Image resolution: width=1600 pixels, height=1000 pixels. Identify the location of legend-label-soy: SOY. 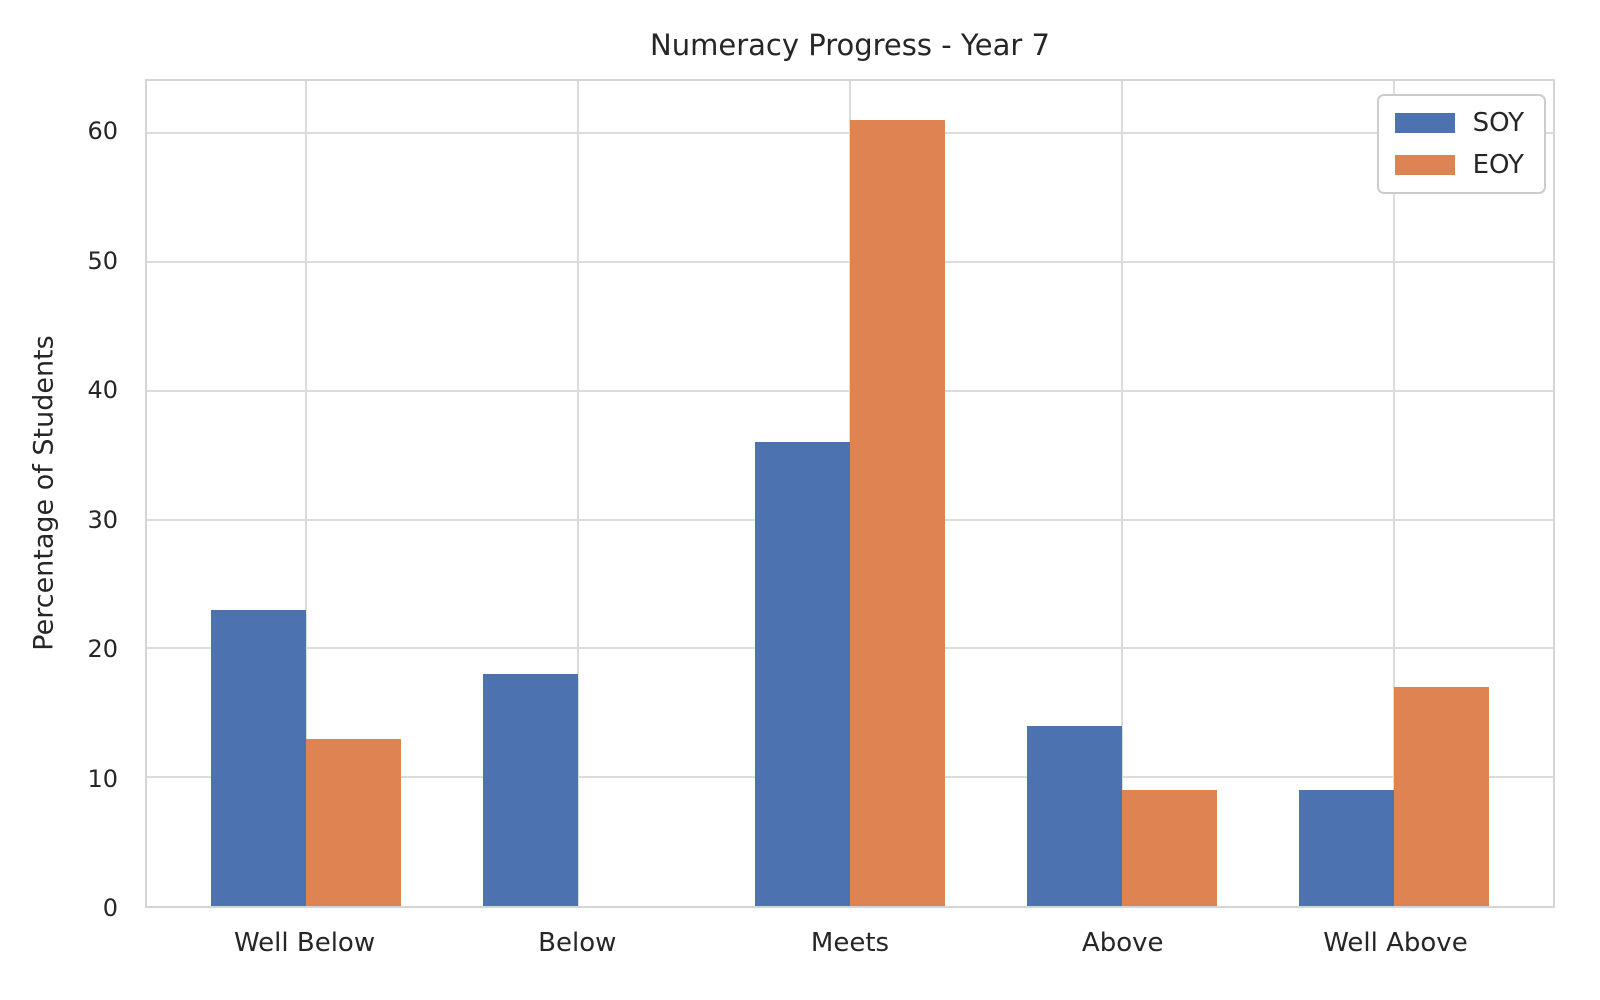
(1498, 123).